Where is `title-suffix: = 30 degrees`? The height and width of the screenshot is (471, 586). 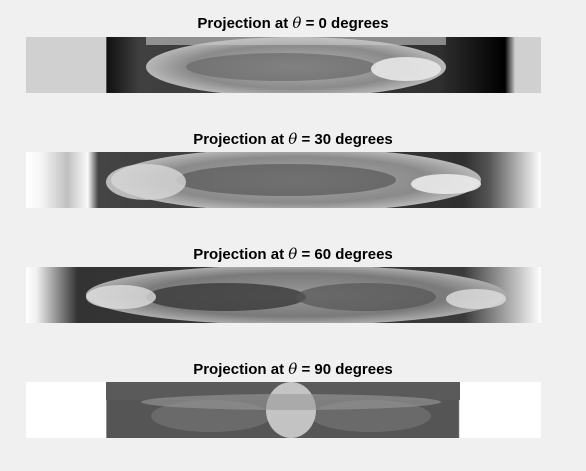 title-suffix: = 30 degrees is located at coordinates (345, 139).